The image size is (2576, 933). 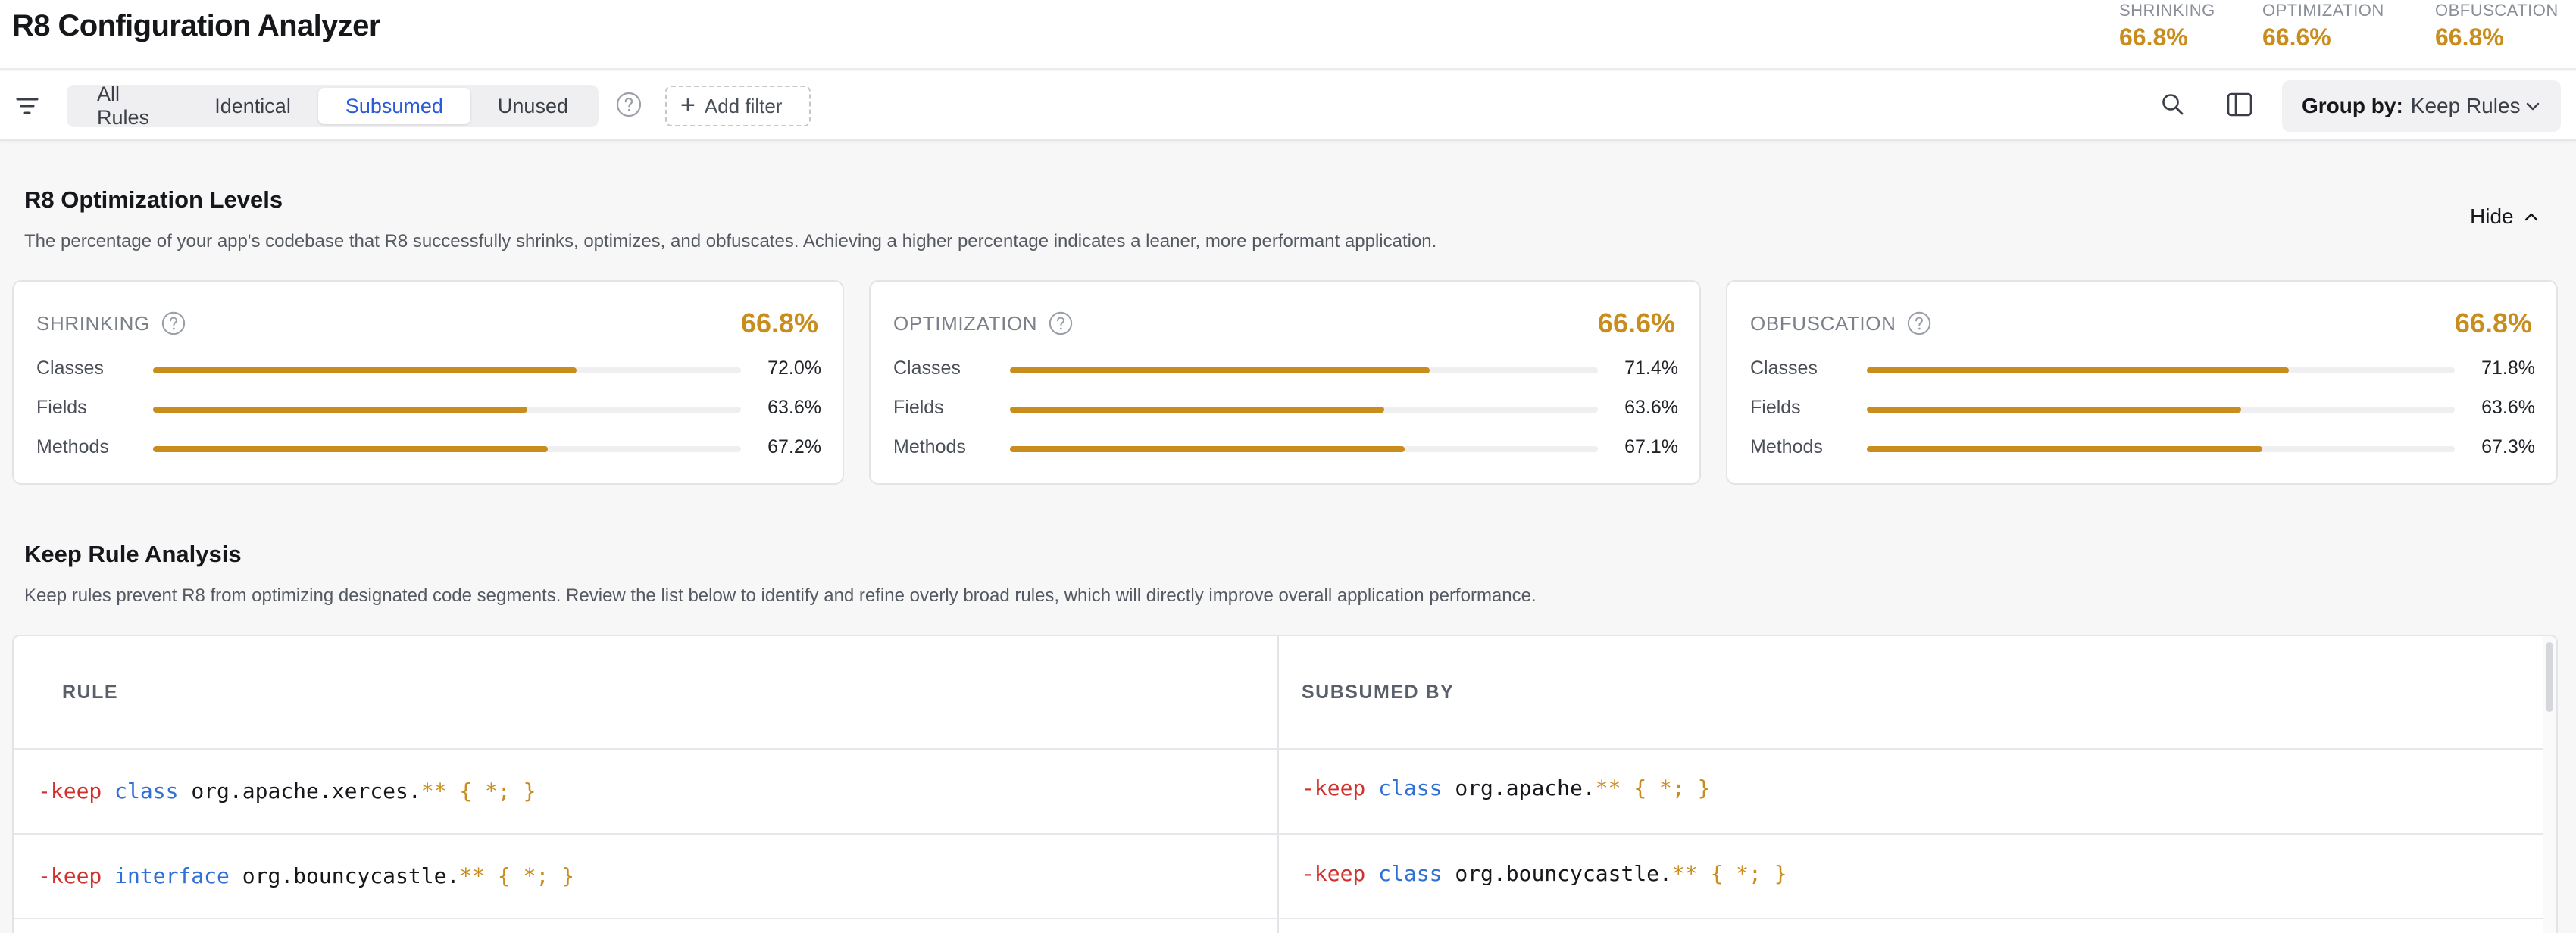 I want to click on group-by-label: Group by:, so click(x=2352, y=105).